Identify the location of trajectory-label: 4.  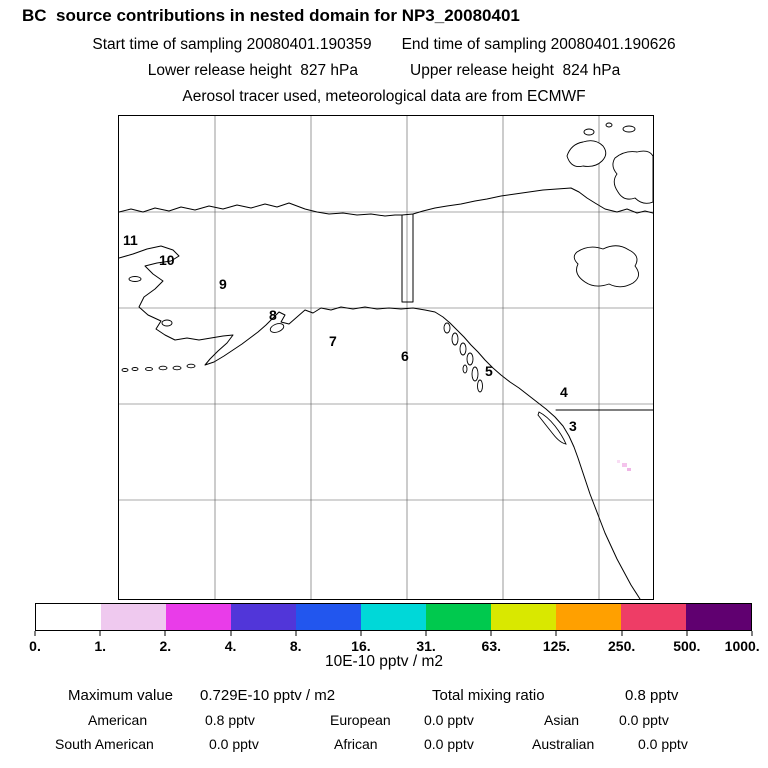
(564, 392).